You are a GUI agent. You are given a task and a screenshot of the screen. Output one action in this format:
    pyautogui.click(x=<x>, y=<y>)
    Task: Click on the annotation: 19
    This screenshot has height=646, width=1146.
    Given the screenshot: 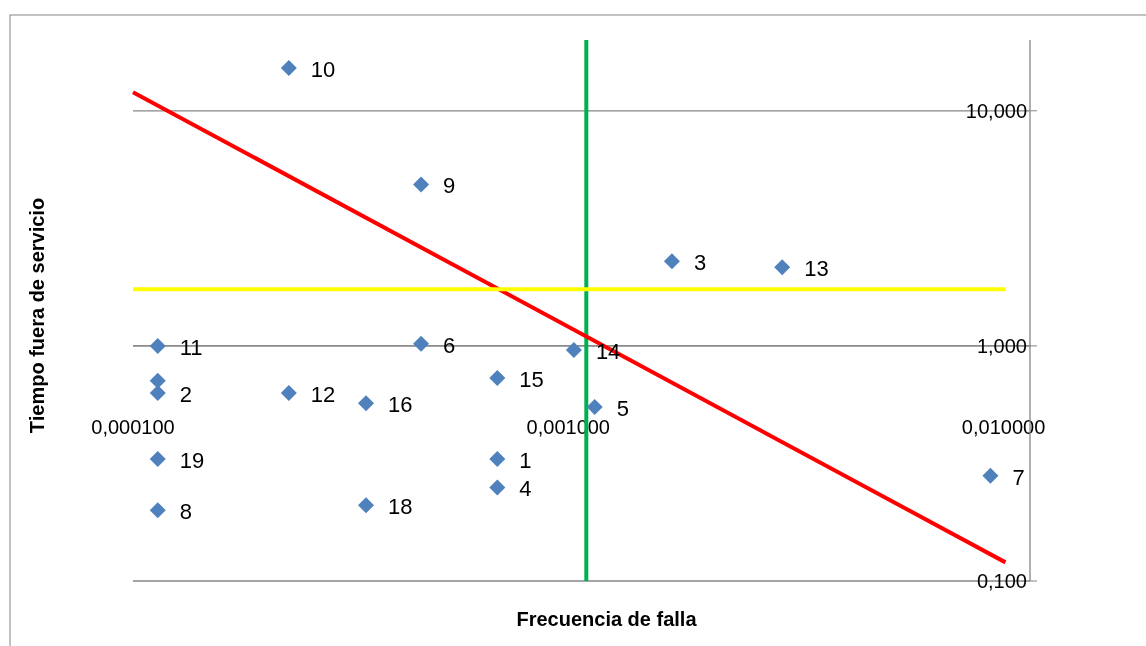 What is the action you would take?
    pyautogui.click(x=192, y=461)
    